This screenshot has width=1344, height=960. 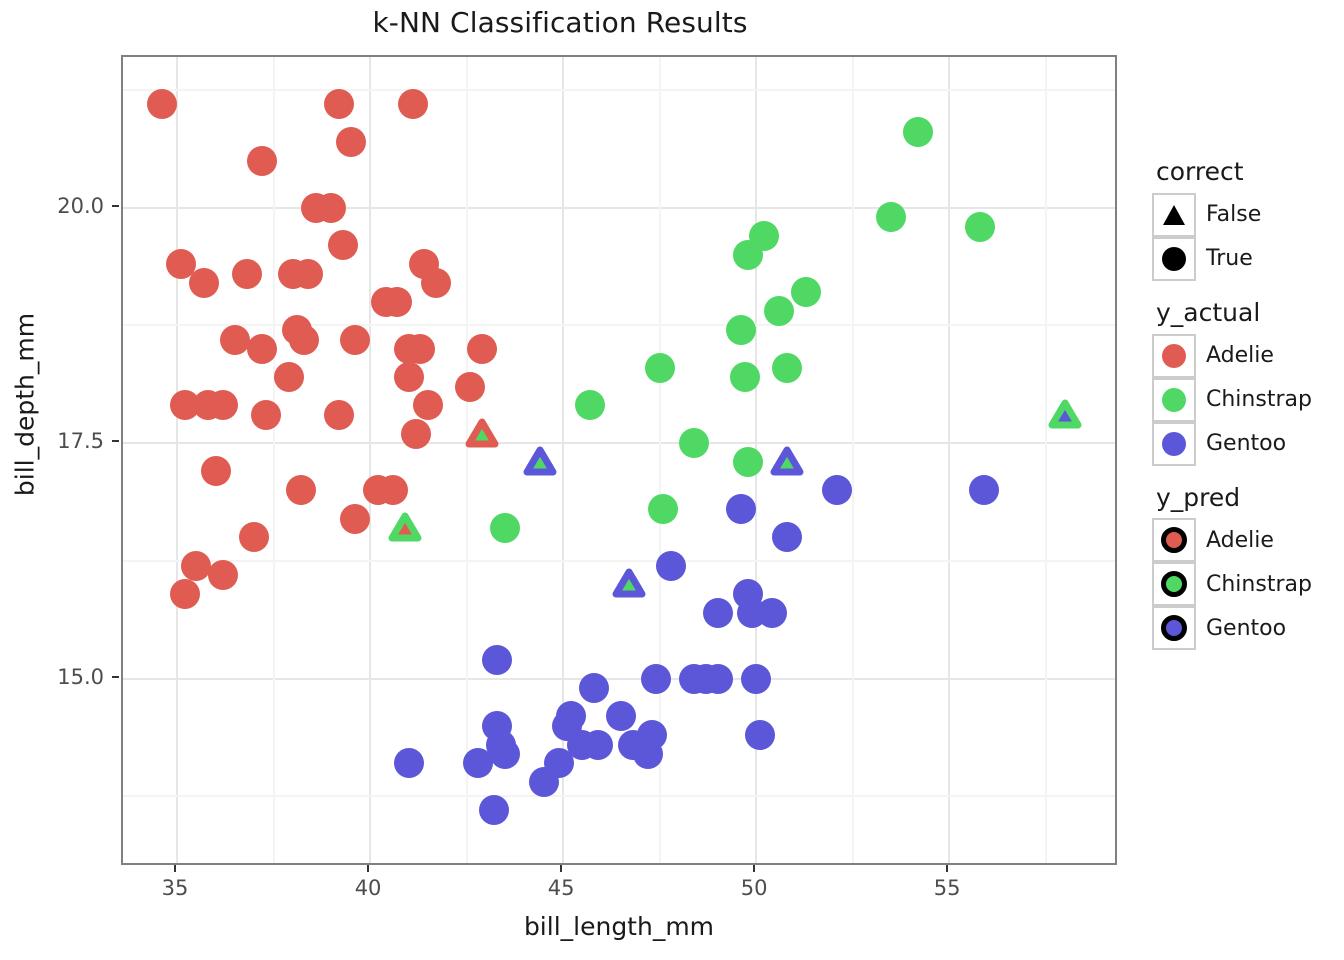 I want to click on legend-title: correct, so click(x=1200, y=171).